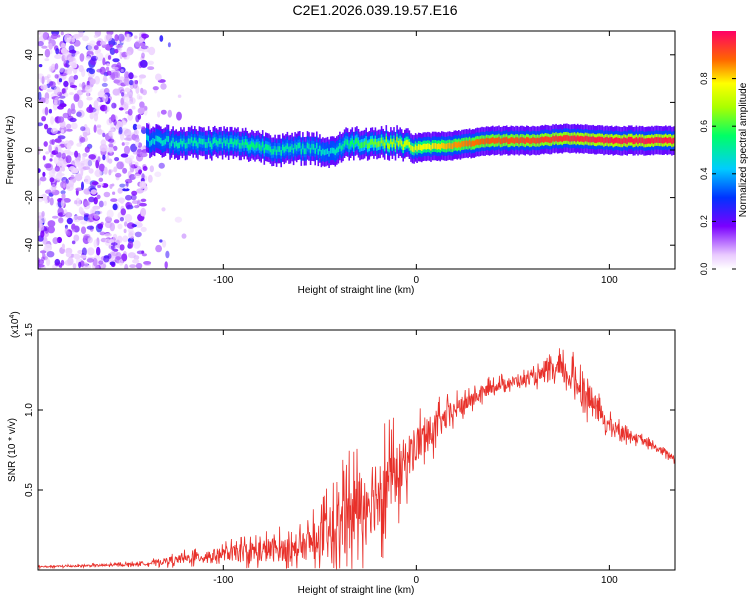 The image size is (750, 600). What do you see at coordinates (356, 590) in the screenshot?
I see `snr-x-label: Height of straight line (km)` at bounding box center [356, 590].